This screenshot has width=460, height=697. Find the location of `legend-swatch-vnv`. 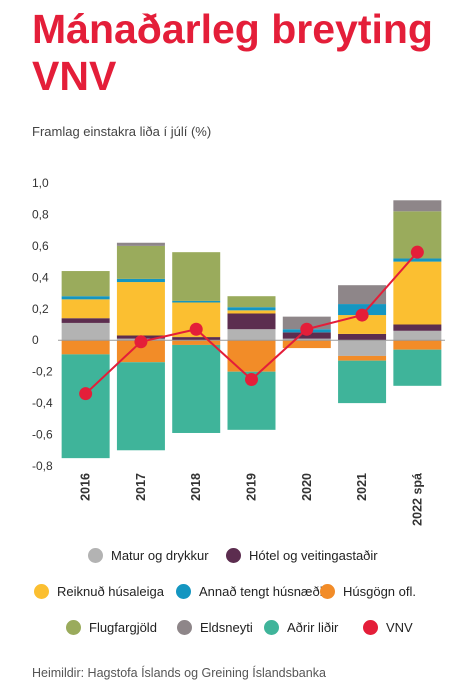

legend-swatch-vnv is located at coordinates (370, 627).